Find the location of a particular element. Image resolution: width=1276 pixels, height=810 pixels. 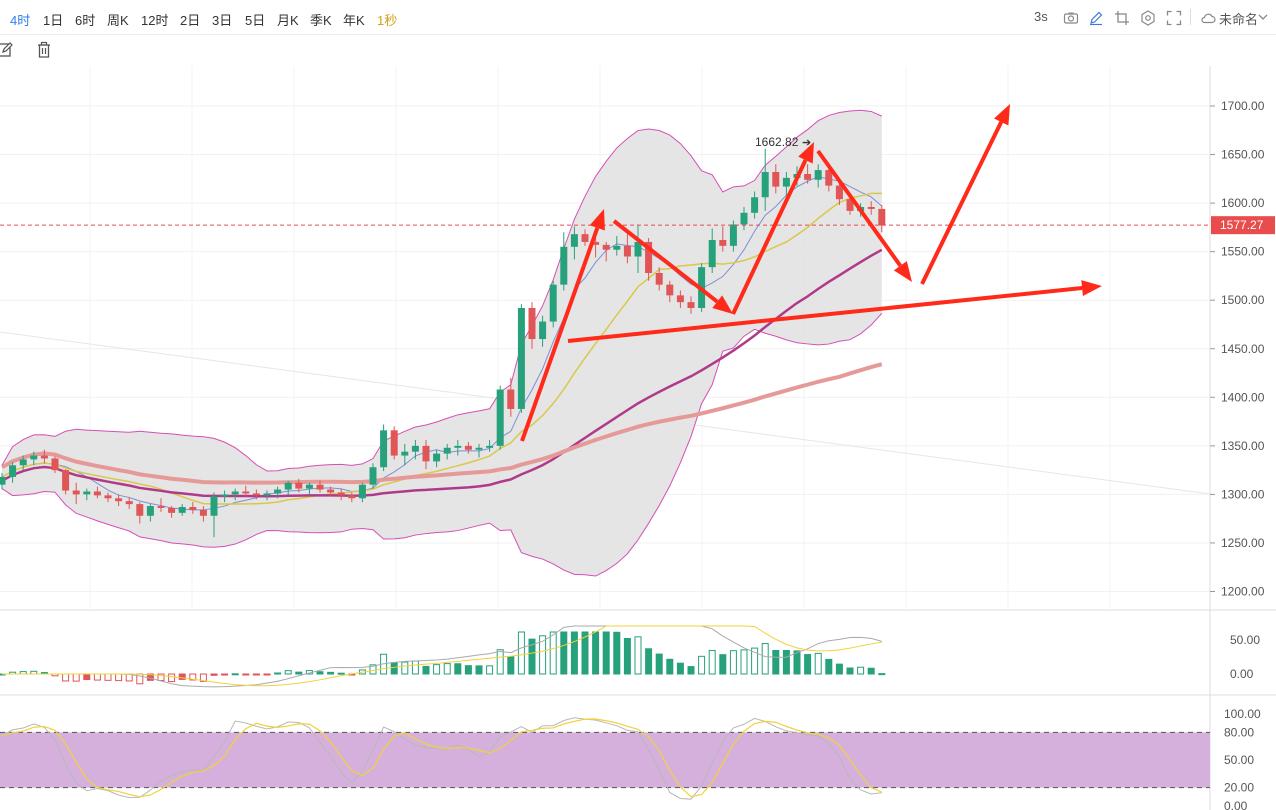

timeframe-tab: 6时 is located at coordinates (85, 20).